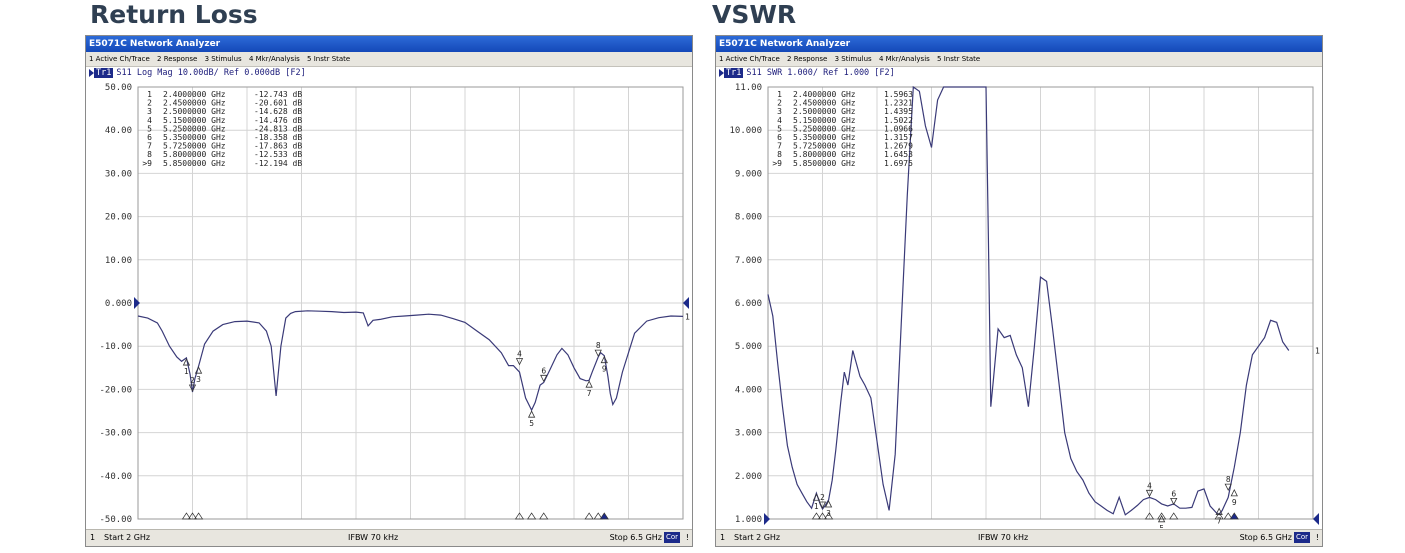 This screenshot has width=1405, height=553. I want to click on marker-table-value: 1.6975, so click(898, 163).